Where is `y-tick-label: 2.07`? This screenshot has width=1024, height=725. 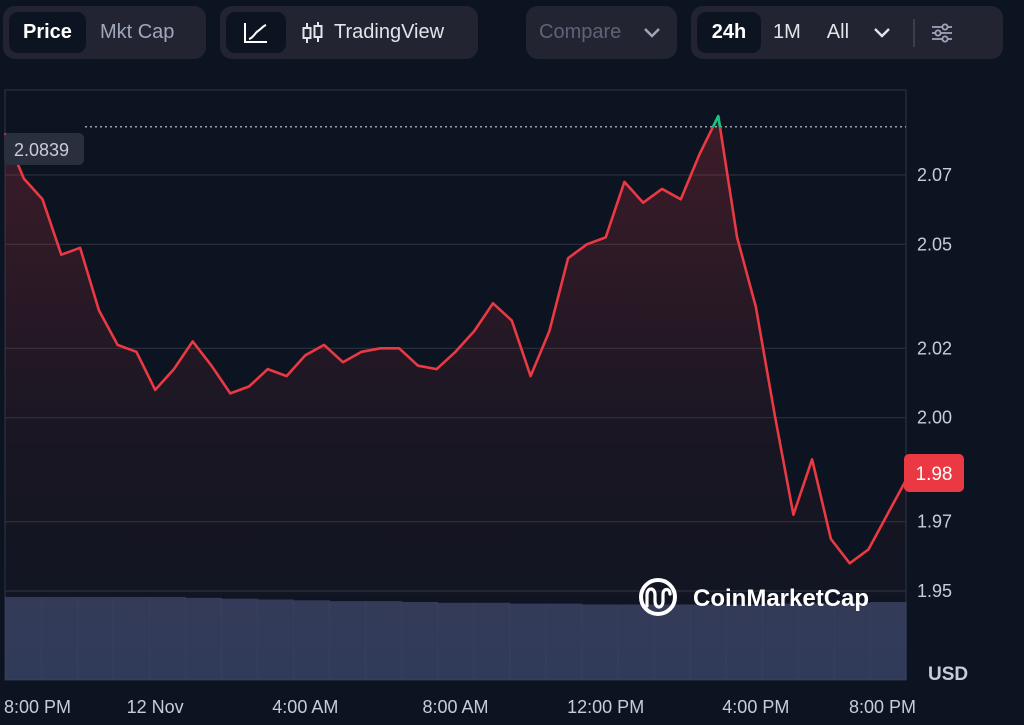 y-tick-label: 2.07 is located at coordinates (934, 175).